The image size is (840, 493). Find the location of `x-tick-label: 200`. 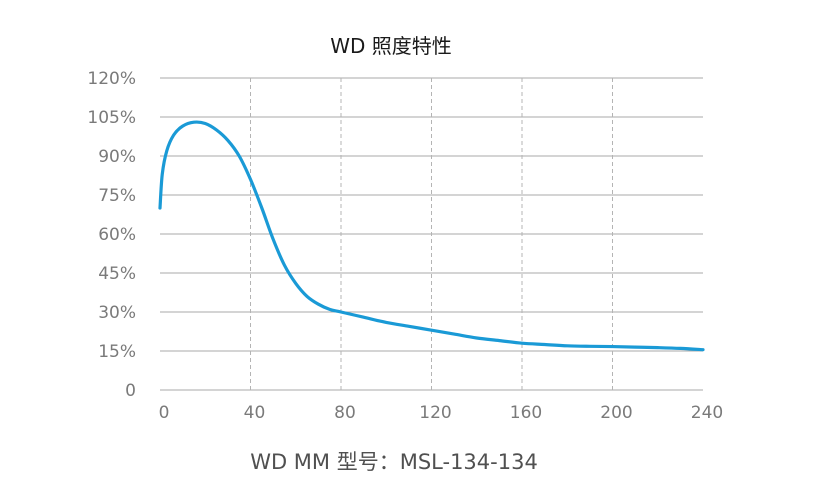

x-tick-label: 200 is located at coordinates (616, 413).